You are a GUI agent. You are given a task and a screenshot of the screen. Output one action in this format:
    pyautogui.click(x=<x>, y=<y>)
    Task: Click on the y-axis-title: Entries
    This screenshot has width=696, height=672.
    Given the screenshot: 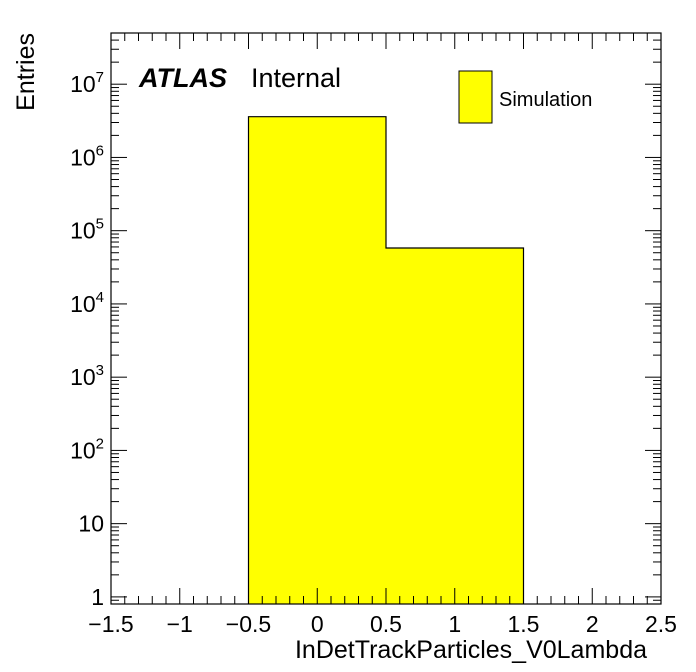 What is the action you would take?
    pyautogui.click(x=26, y=72)
    